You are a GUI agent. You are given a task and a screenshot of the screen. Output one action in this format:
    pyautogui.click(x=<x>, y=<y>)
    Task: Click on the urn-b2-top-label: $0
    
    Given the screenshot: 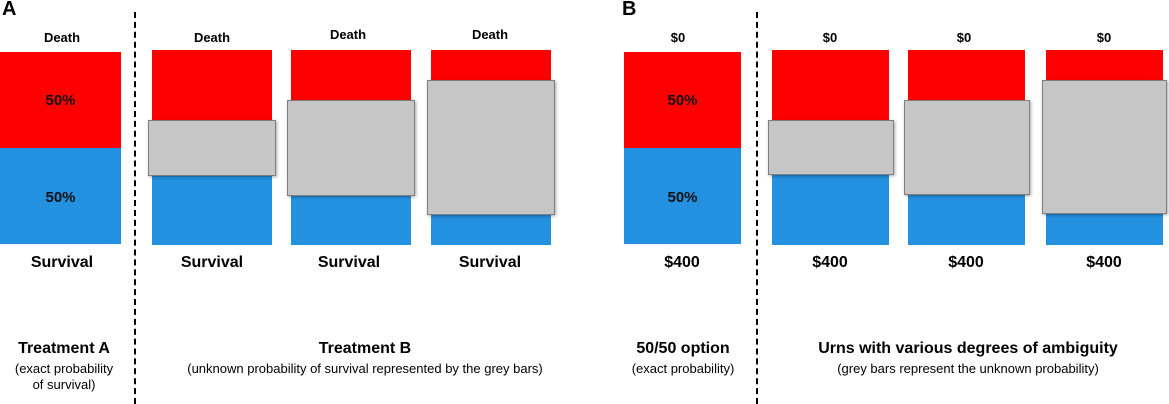 What is the action you would take?
    pyautogui.click(x=830, y=37)
    